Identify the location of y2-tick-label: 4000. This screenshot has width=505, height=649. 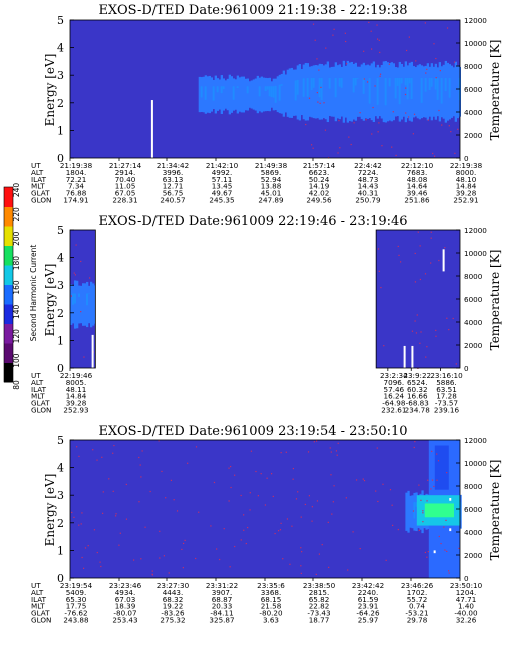
(473, 322).